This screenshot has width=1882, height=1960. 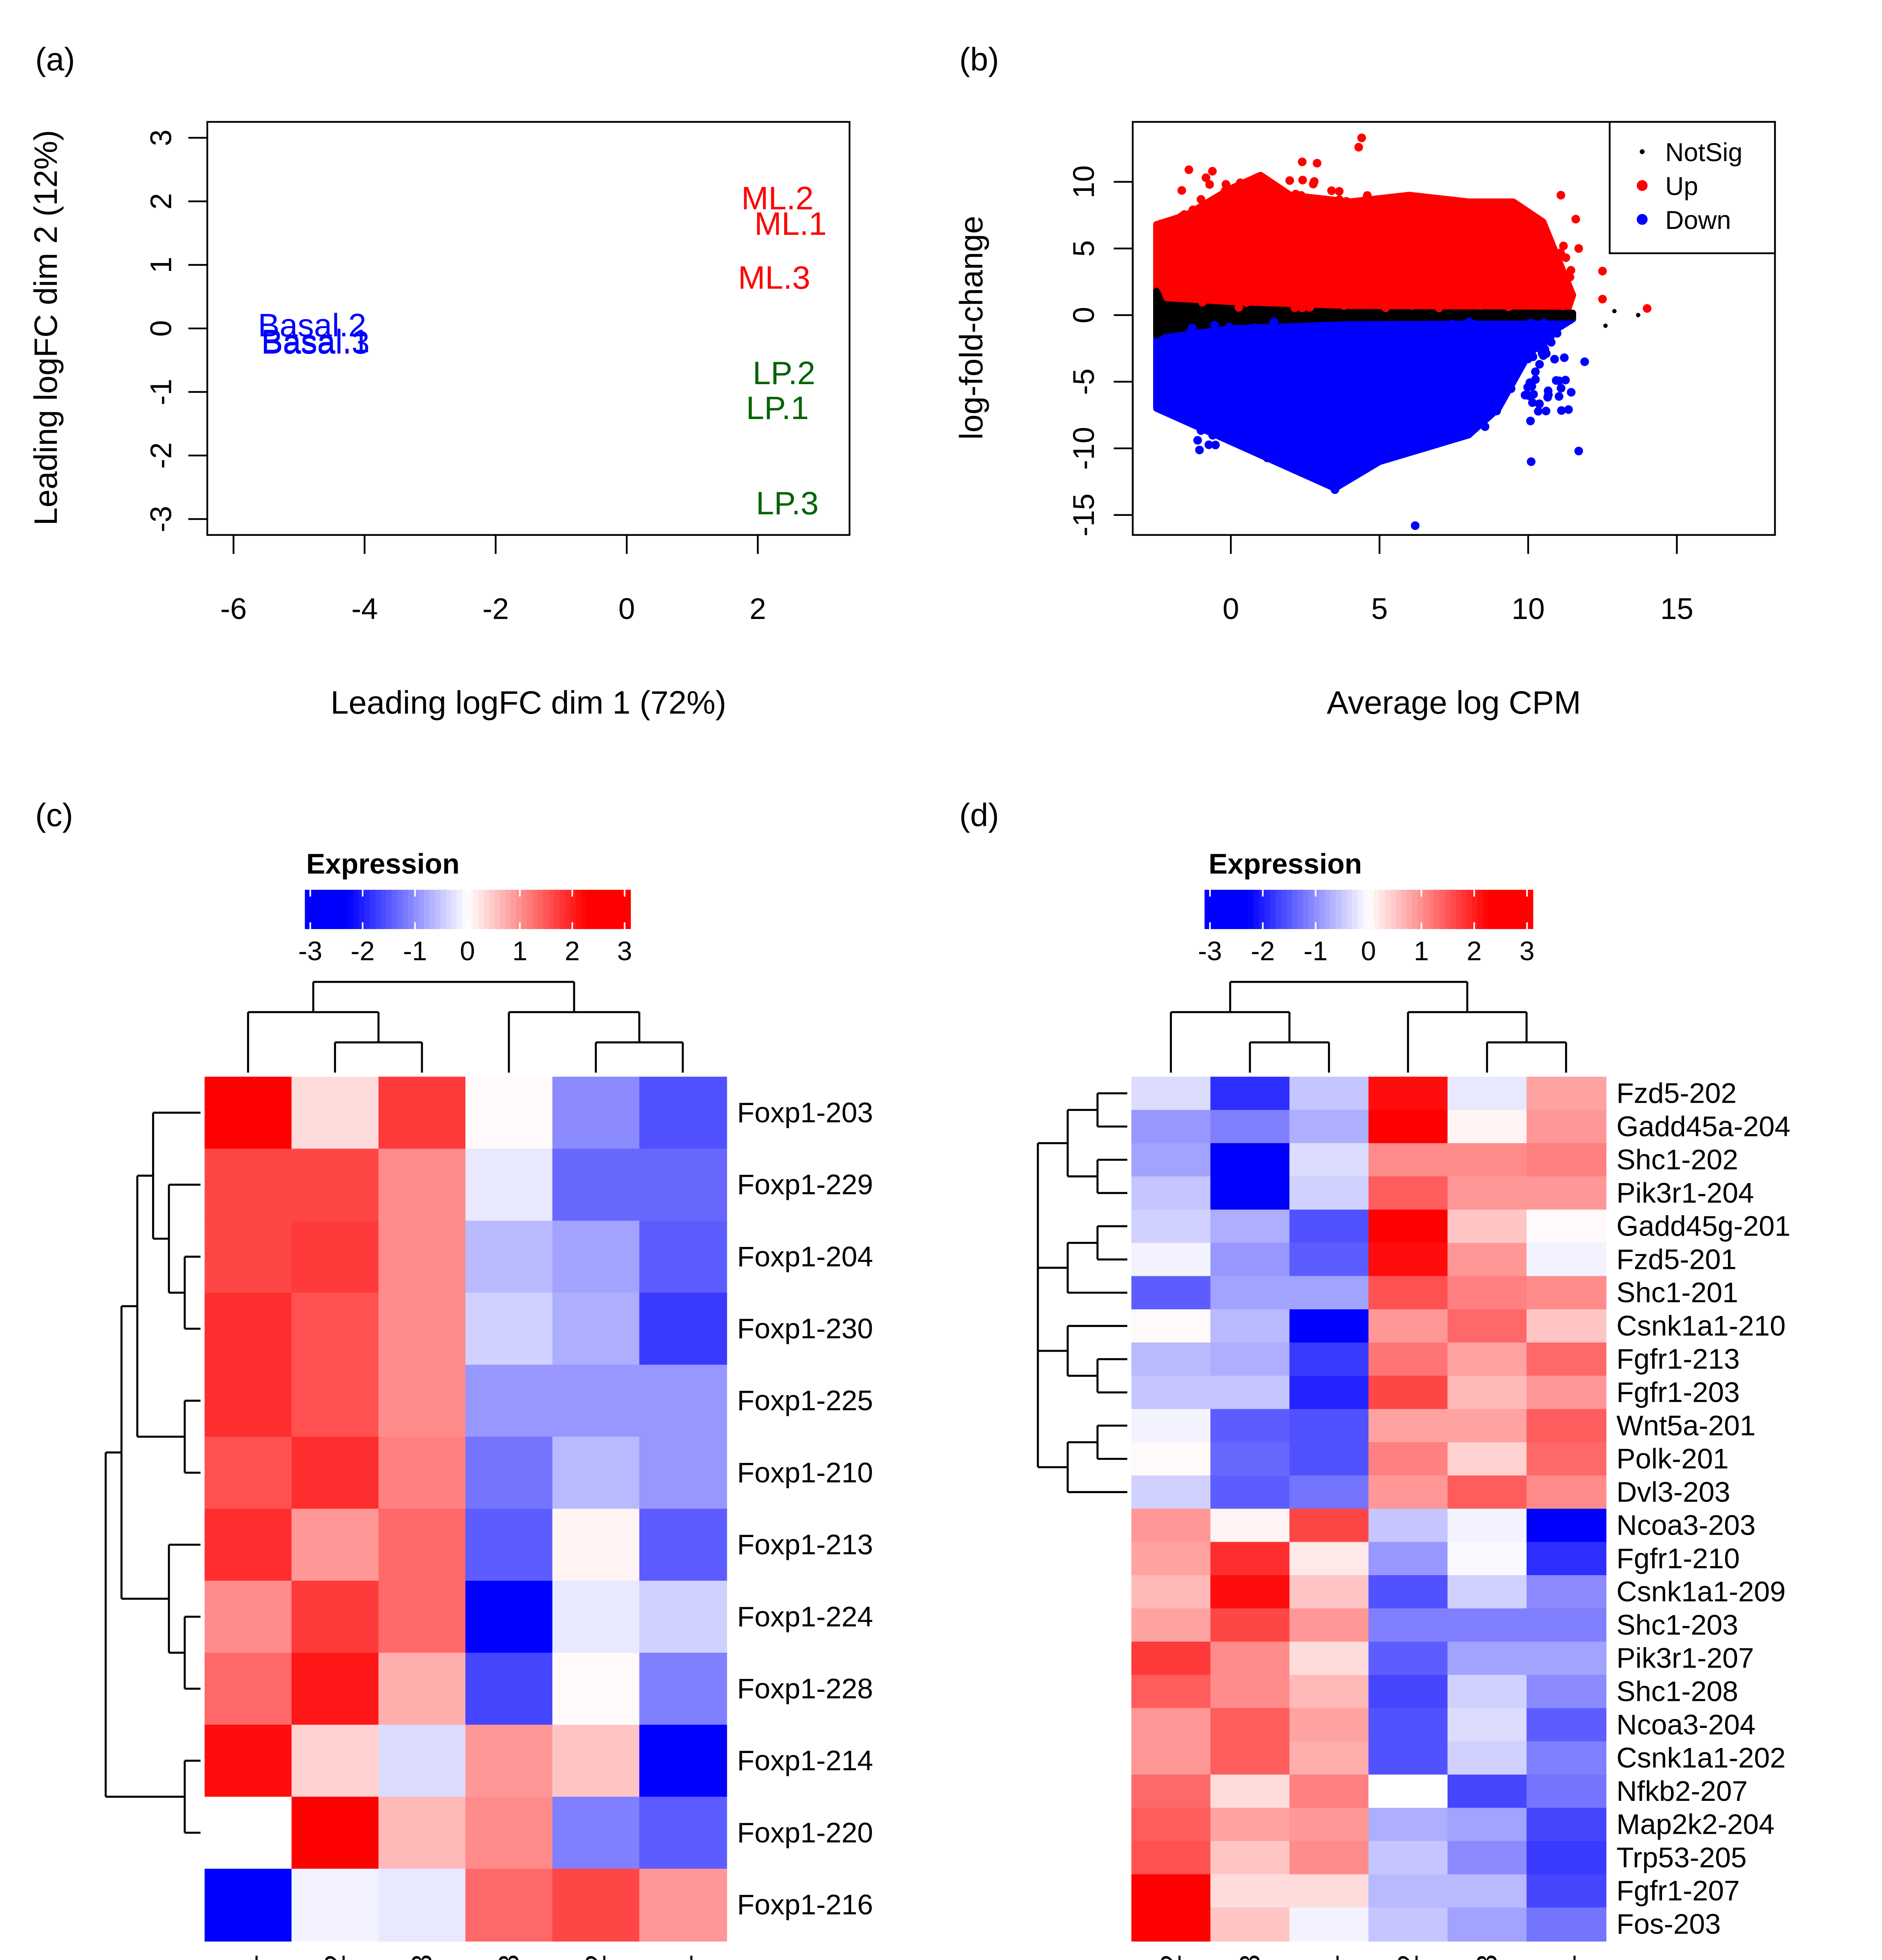 I want to click on y-tick-label-b: 0, so click(x=1084, y=315).